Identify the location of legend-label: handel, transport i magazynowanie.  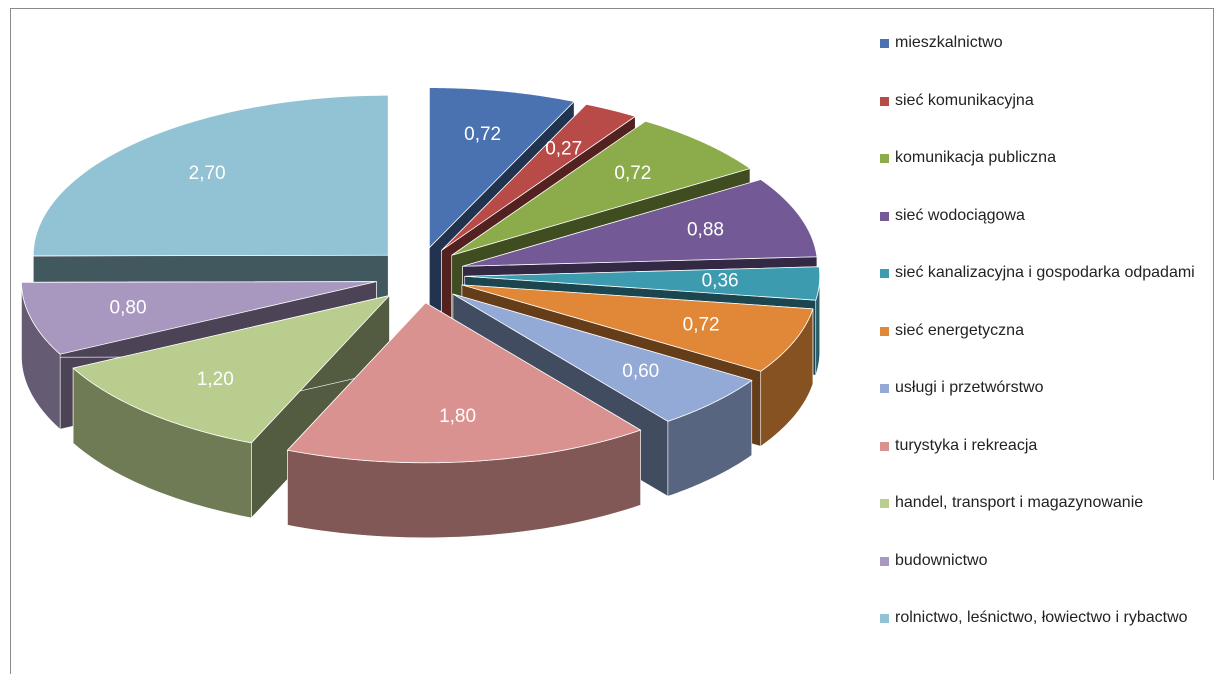
(1019, 502).